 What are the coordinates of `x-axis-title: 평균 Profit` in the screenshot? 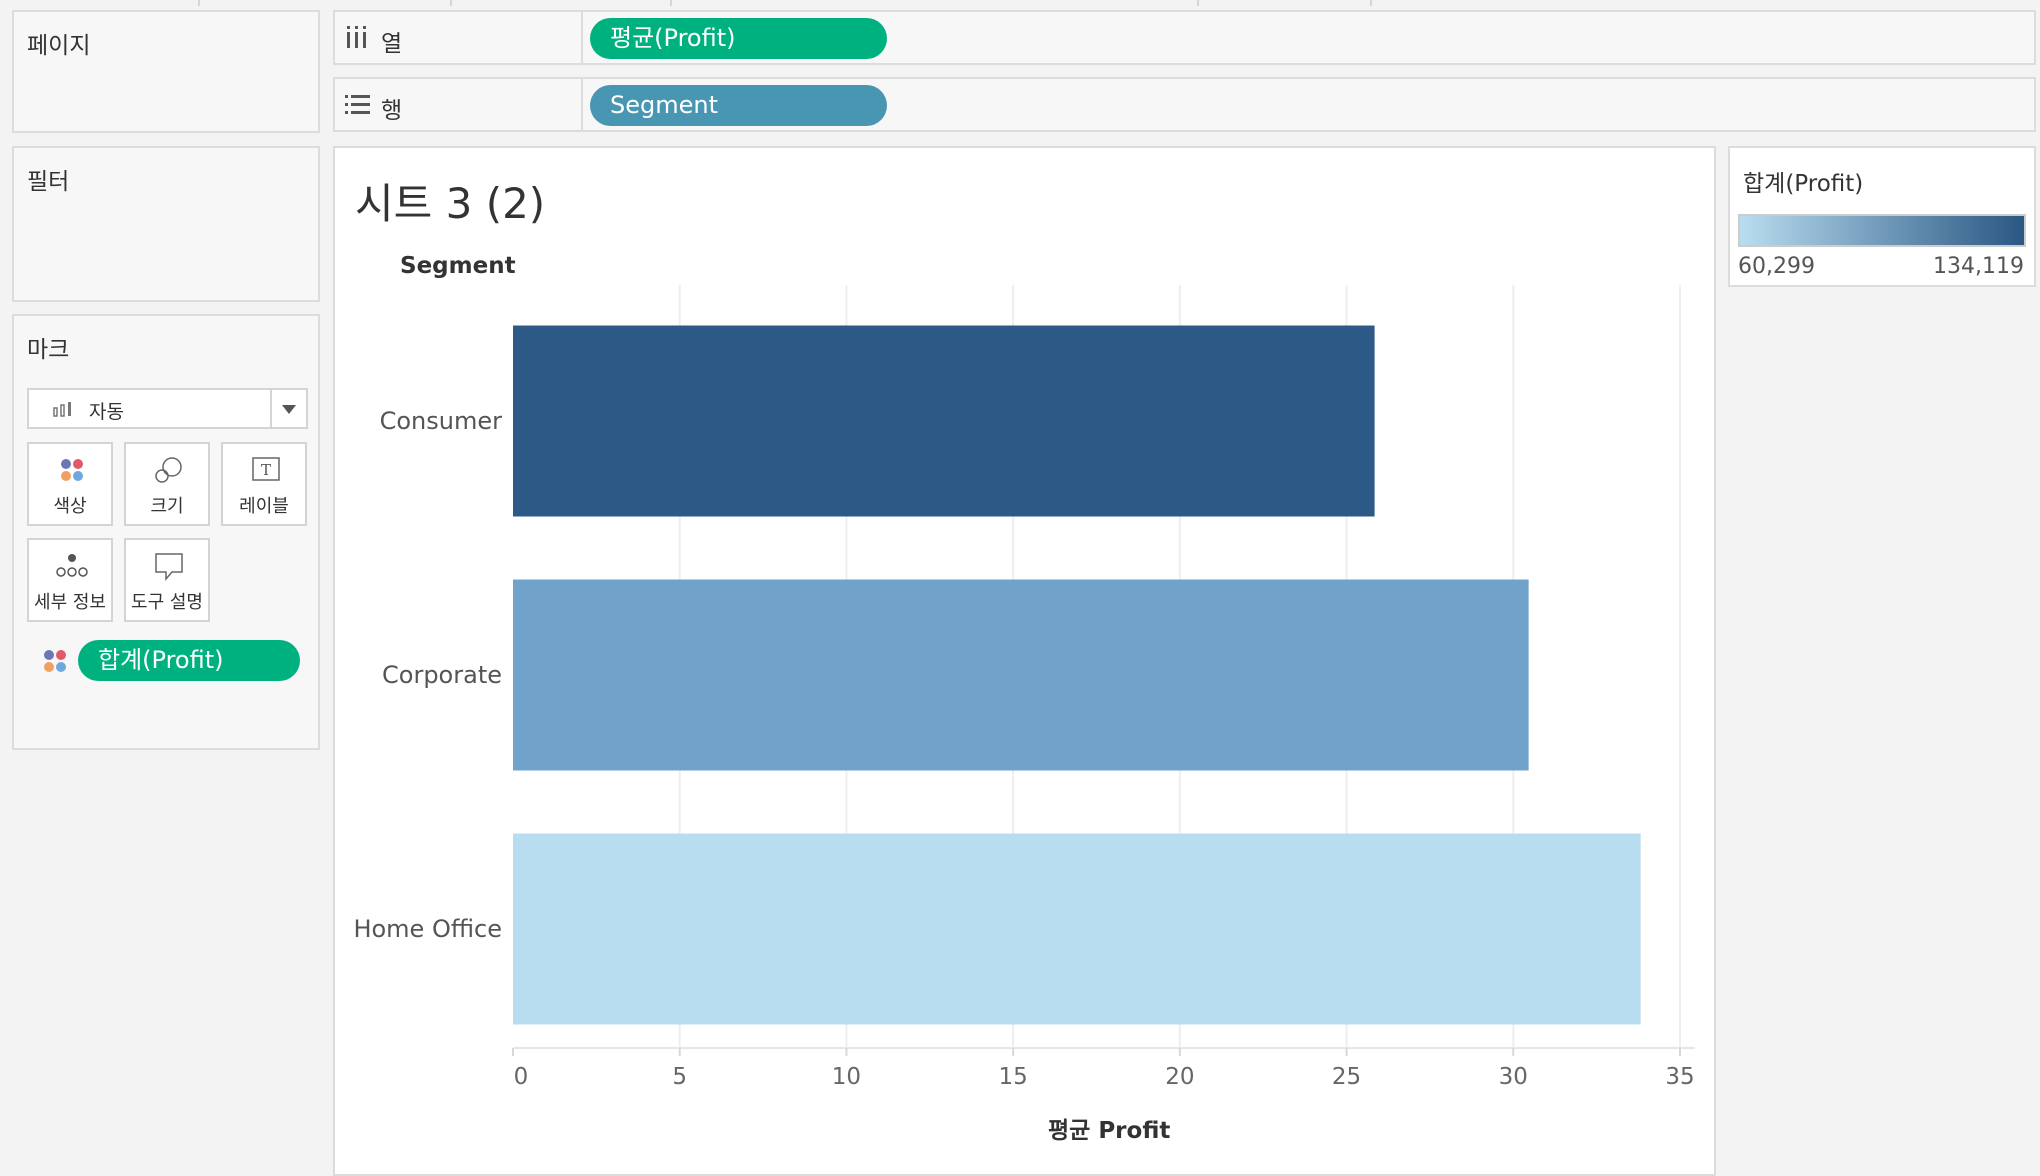 It's located at (1109, 1131).